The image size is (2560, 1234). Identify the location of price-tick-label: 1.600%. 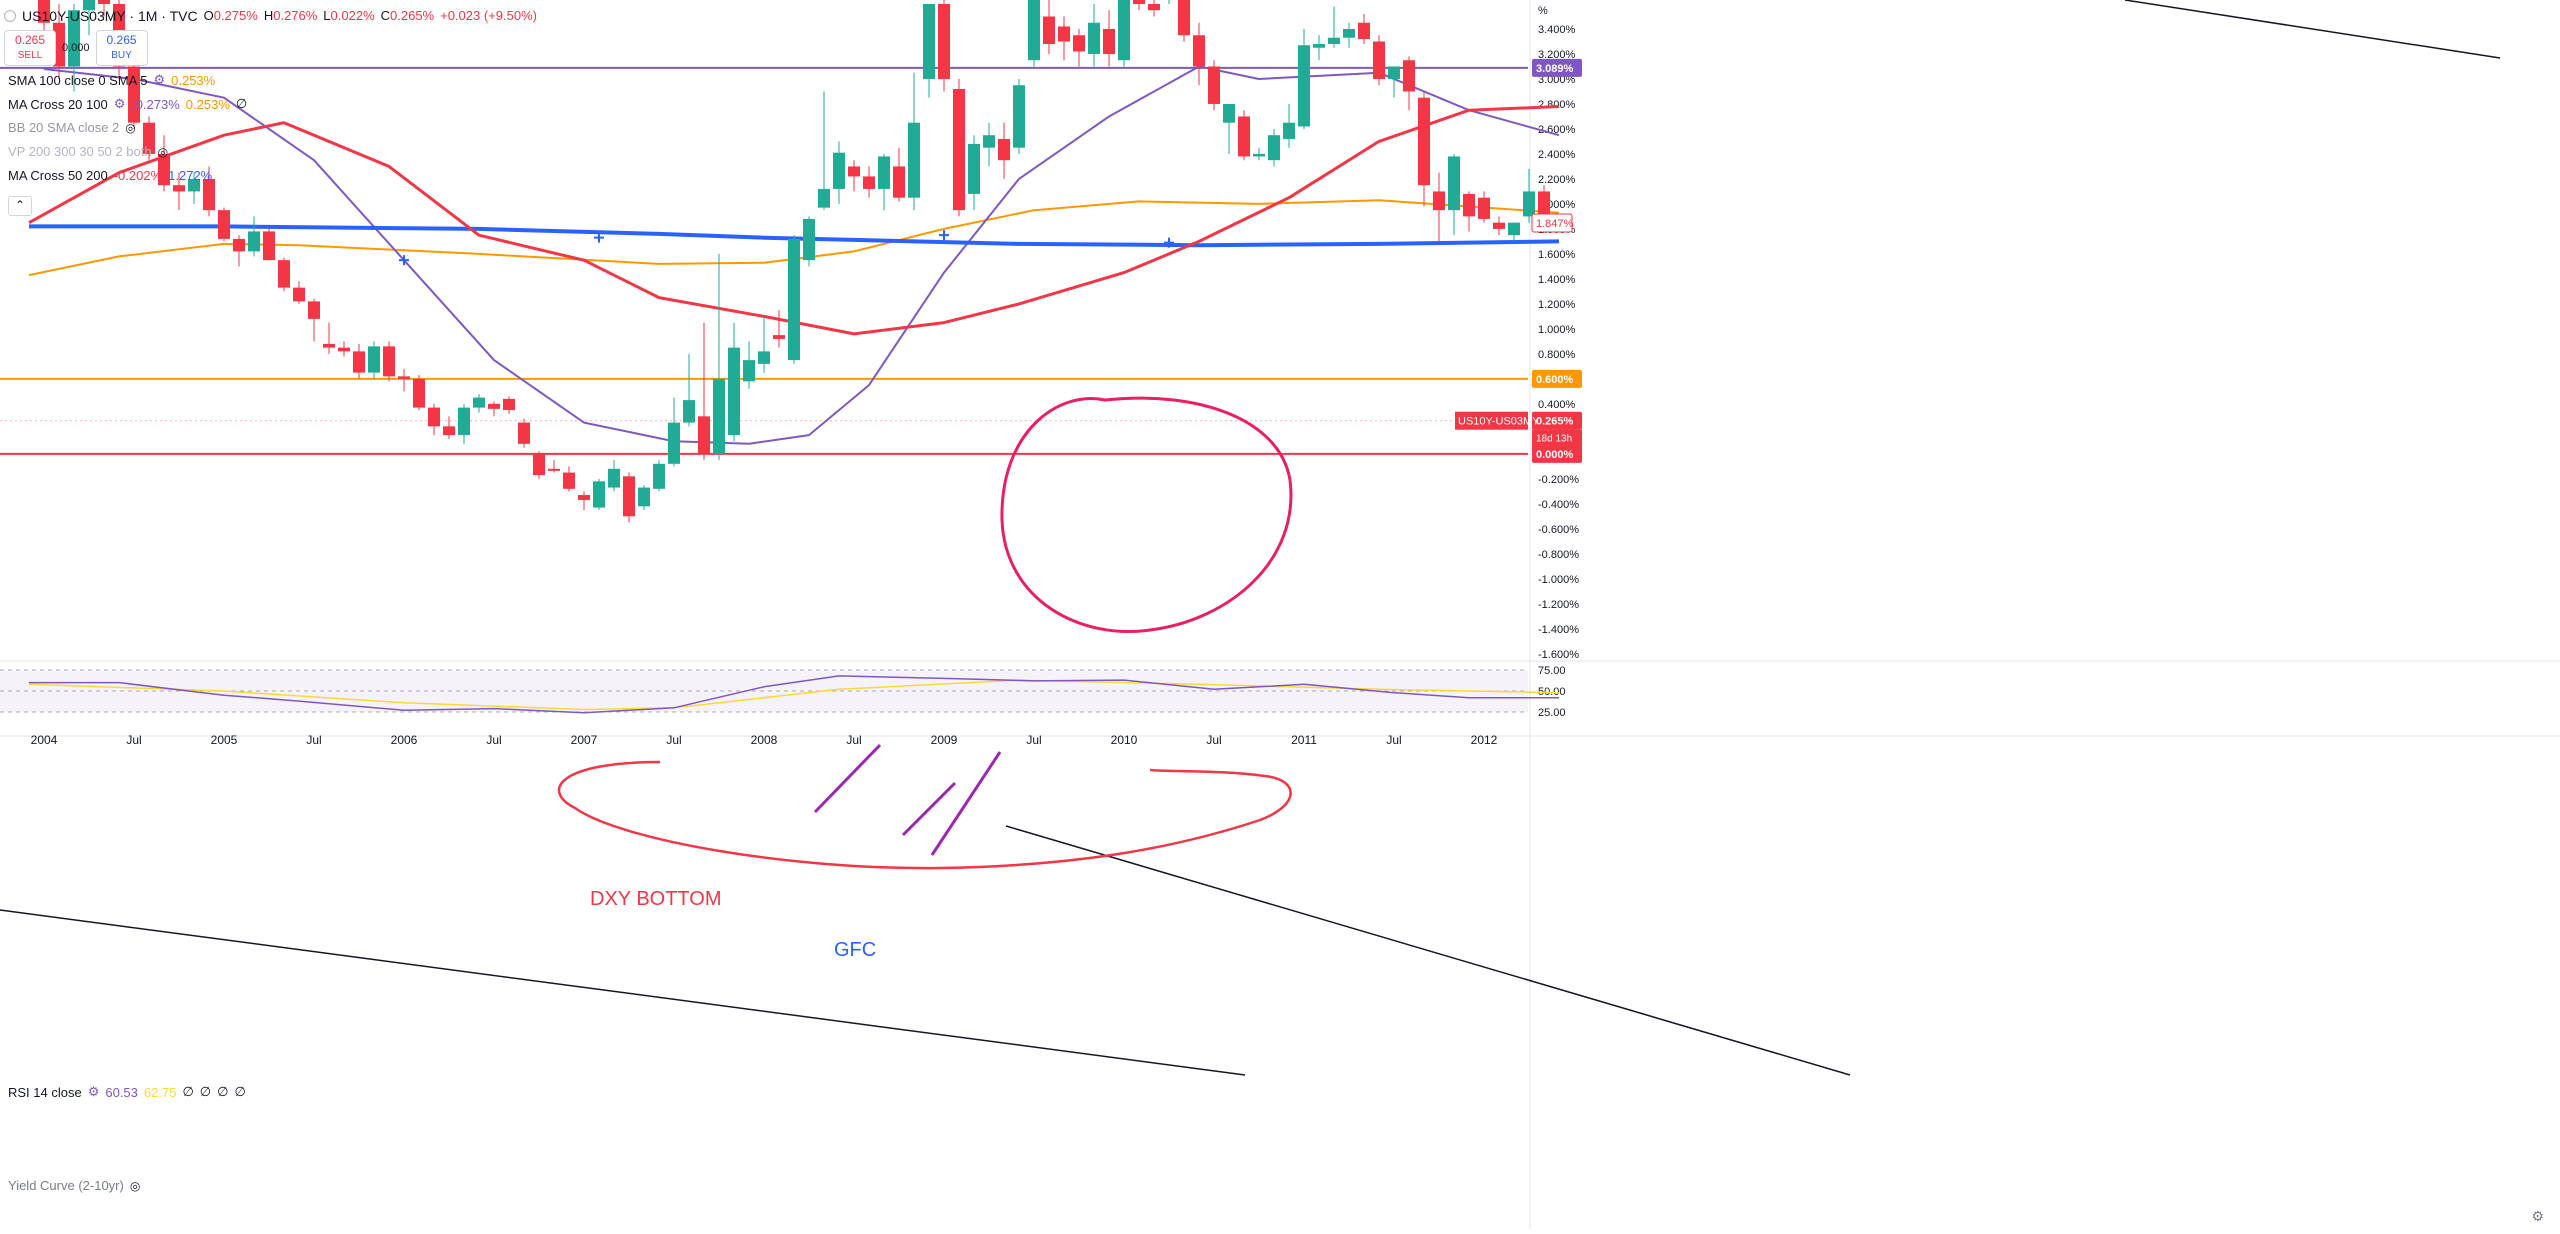
(1557, 255).